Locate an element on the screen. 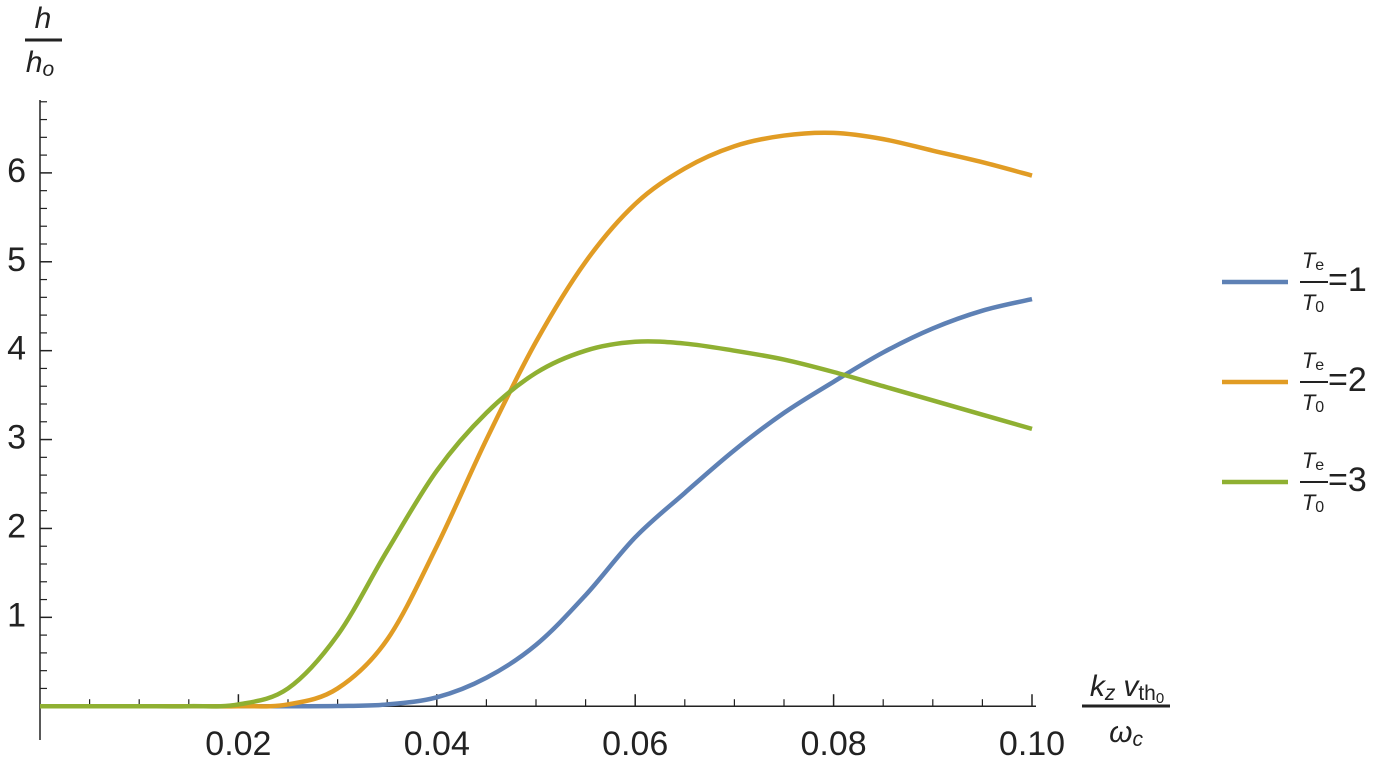  legend-label: =3 is located at coordinates (1347, 480).